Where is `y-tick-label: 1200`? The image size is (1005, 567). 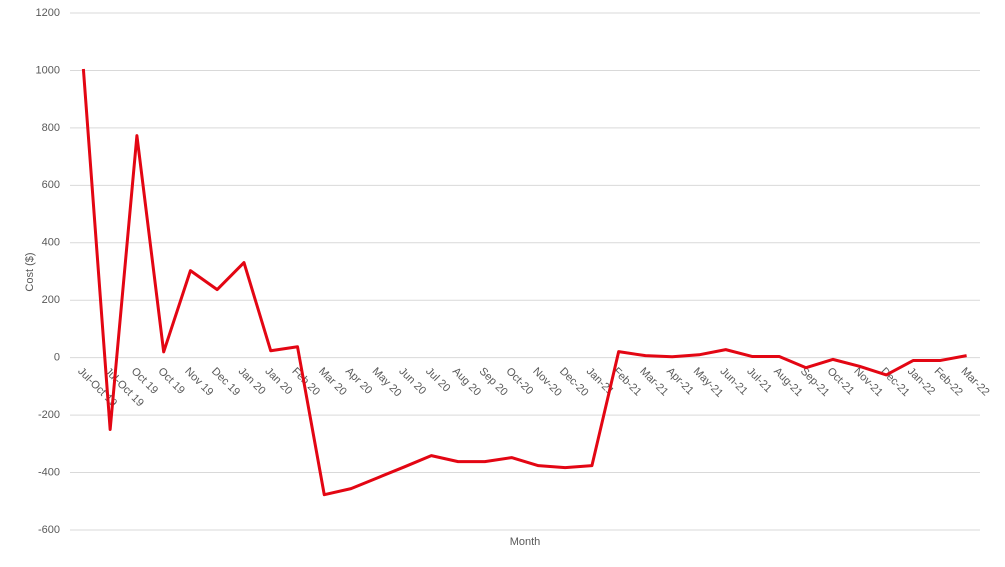 y-tick-label: 1200 is located at coordinates (48, 13).